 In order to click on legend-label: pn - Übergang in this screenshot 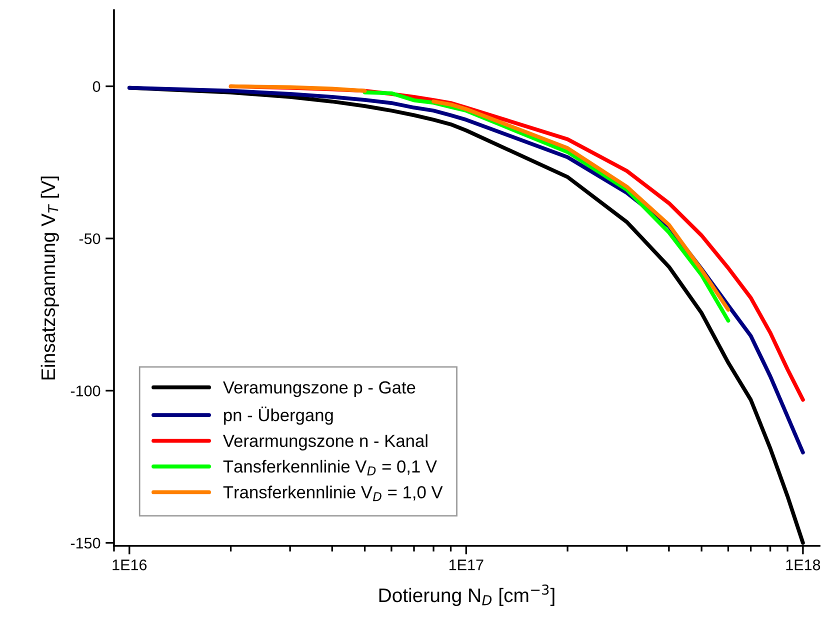, I will do `click(278, 415)`.